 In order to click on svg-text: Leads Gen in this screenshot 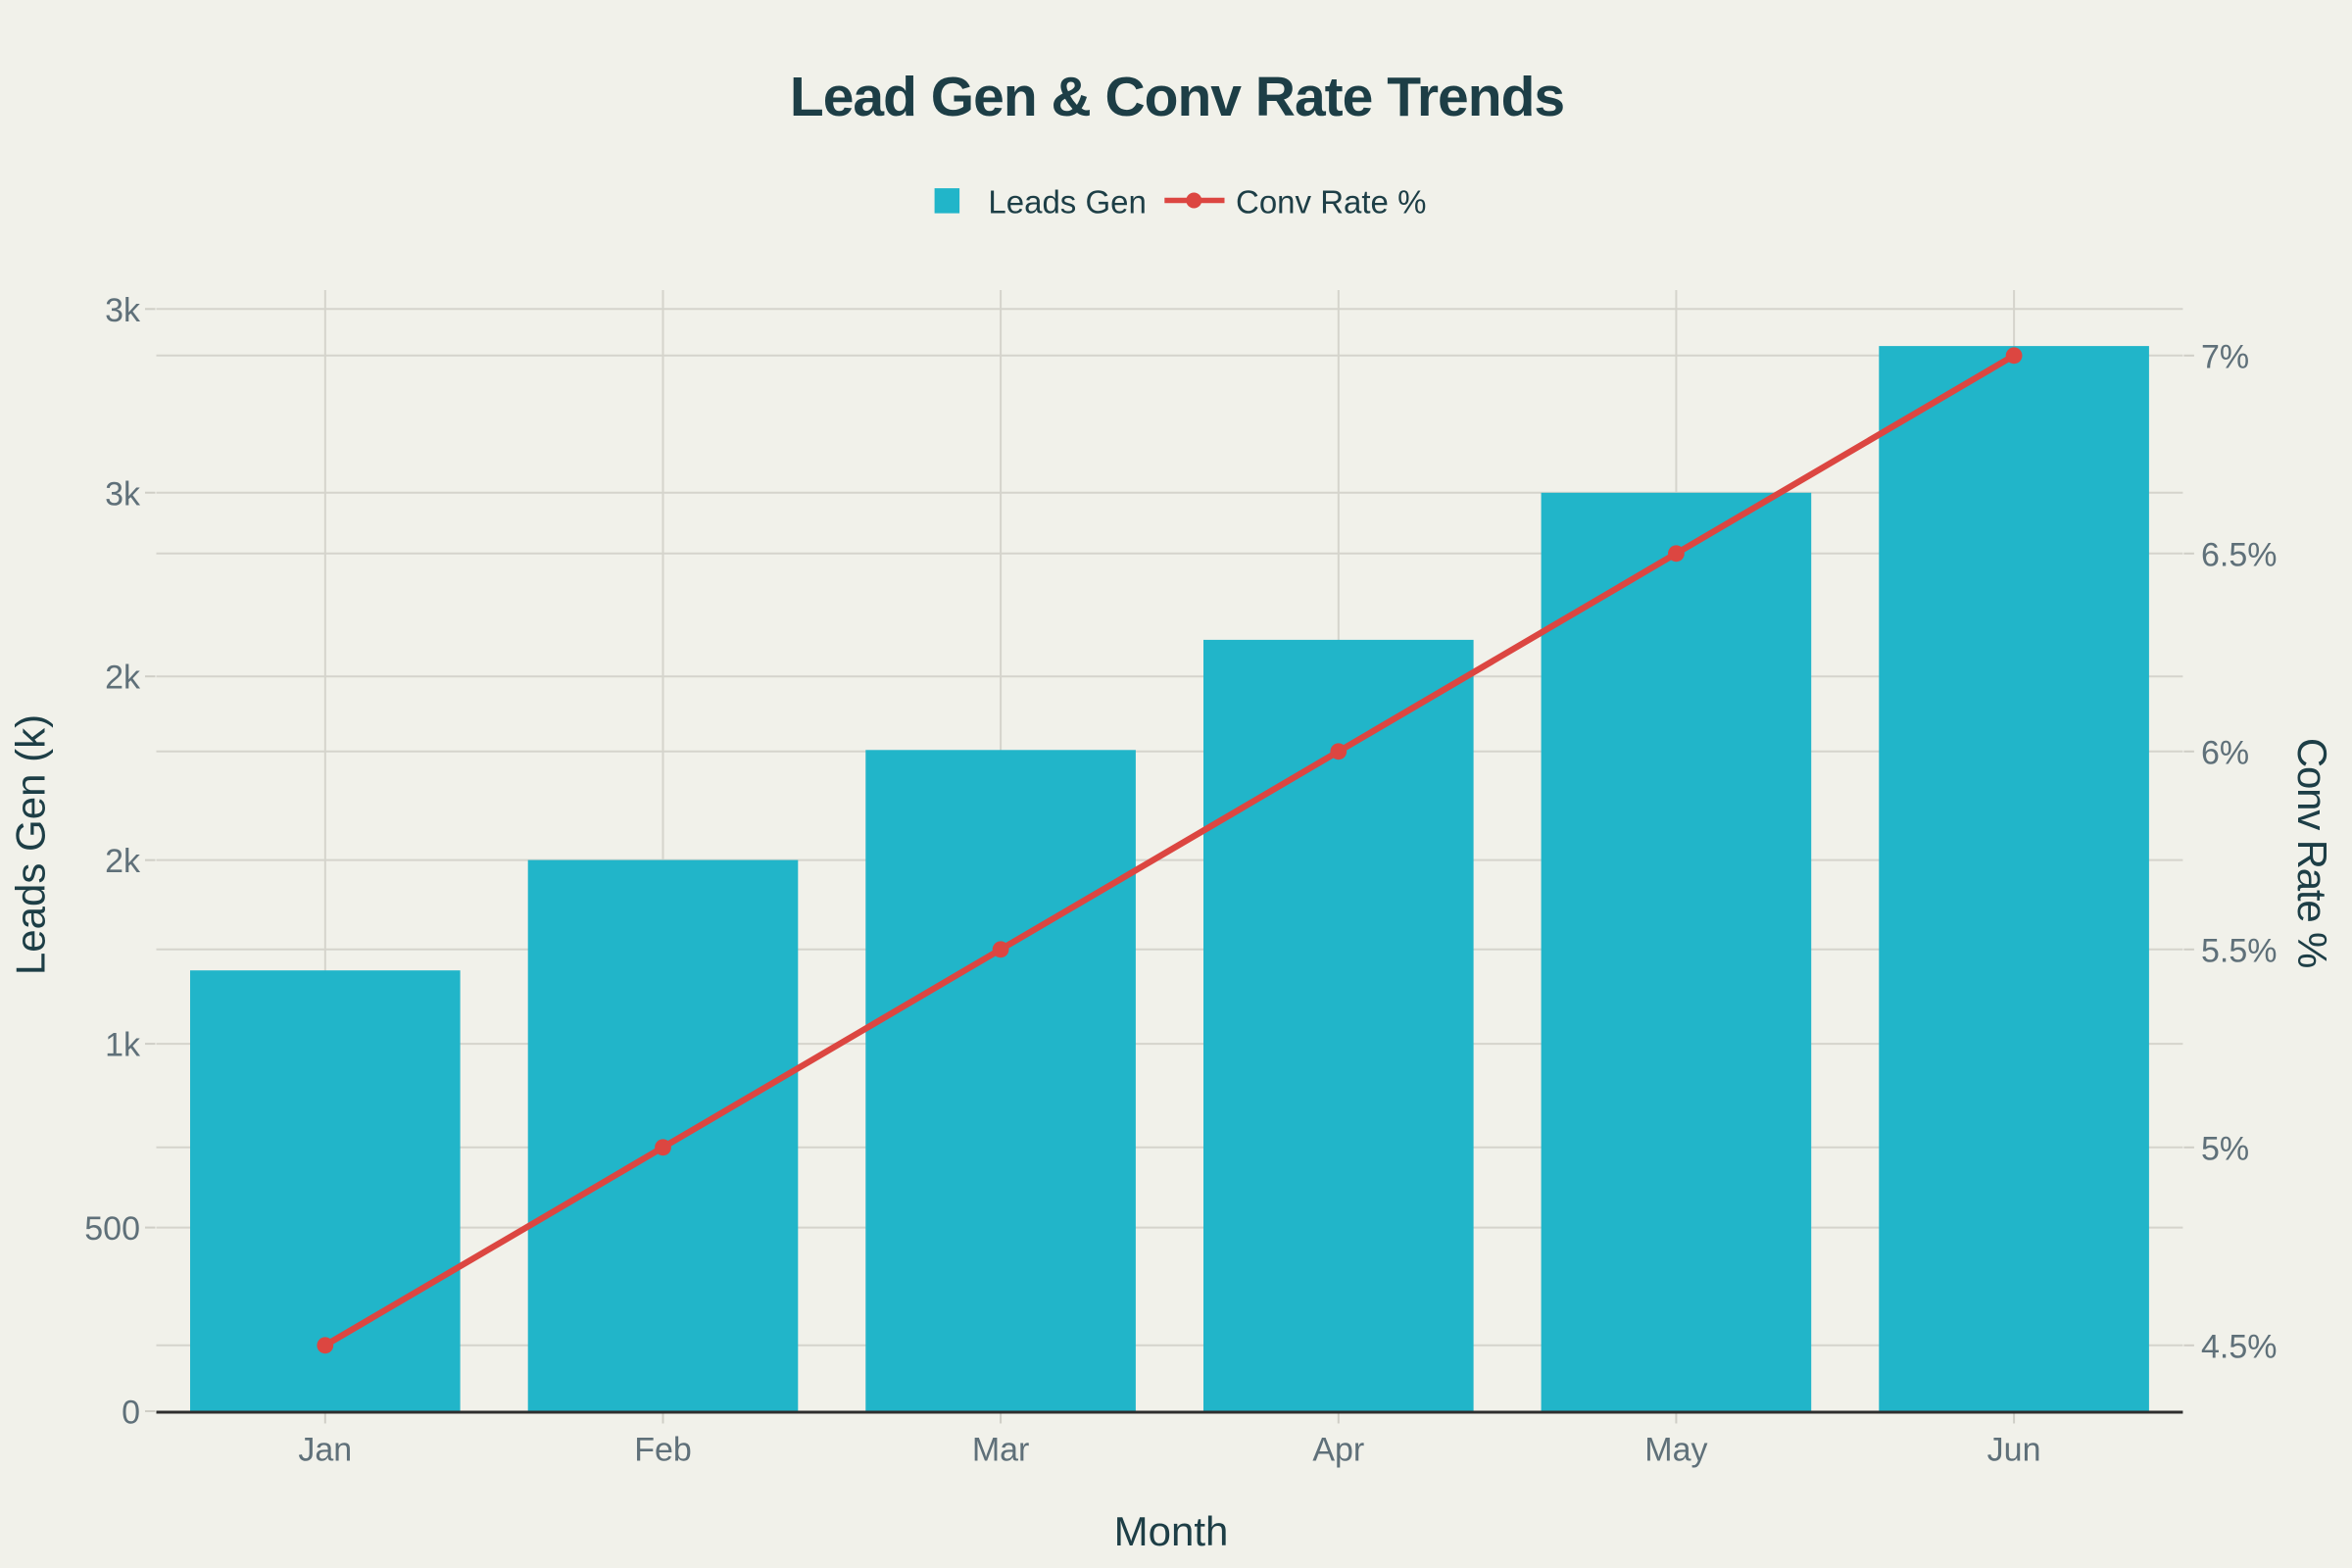, I will do `click(1067, 202)`.